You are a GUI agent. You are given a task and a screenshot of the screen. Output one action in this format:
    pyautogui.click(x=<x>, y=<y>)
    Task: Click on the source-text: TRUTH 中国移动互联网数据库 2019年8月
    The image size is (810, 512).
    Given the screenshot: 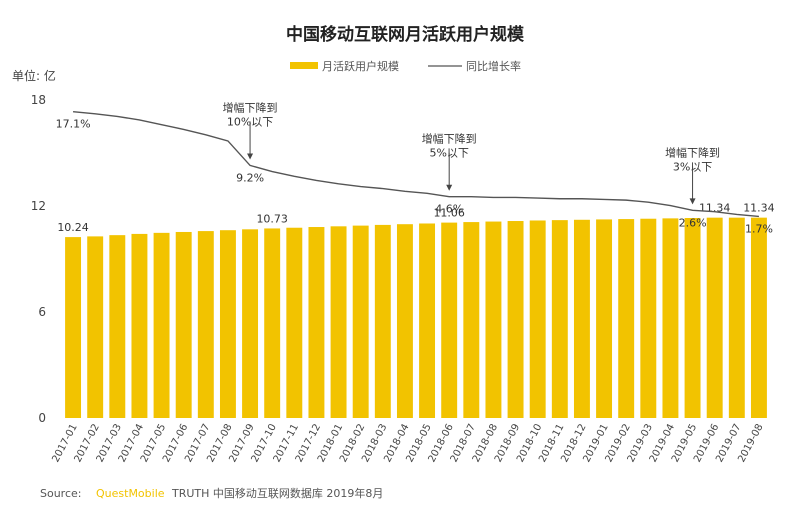 What is the action you would take?
    pyautogui.click(x=277, y=493)
    